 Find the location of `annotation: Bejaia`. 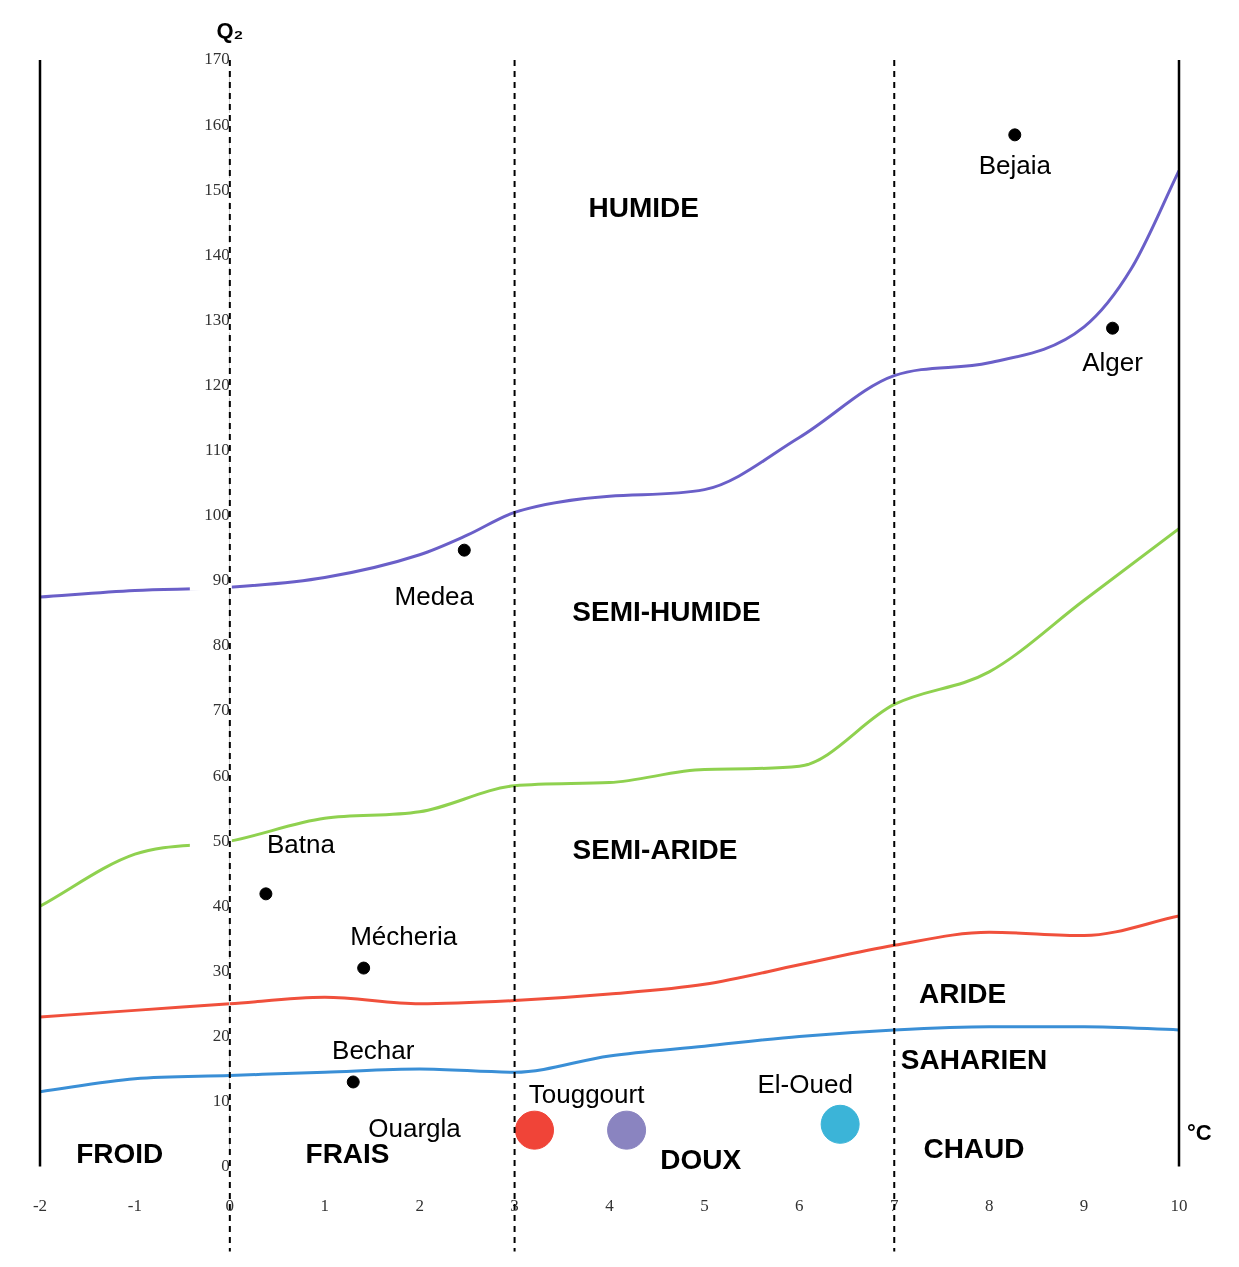

annotation: Bejaia is located at coordinates (1015, 165).